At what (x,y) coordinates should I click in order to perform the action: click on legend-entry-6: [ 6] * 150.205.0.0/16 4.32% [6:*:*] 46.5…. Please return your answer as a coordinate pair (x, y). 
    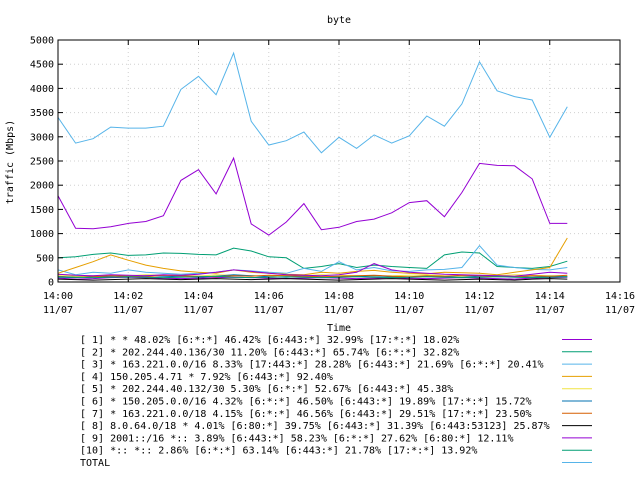
    Looking at the image, I should click on (306, 402).